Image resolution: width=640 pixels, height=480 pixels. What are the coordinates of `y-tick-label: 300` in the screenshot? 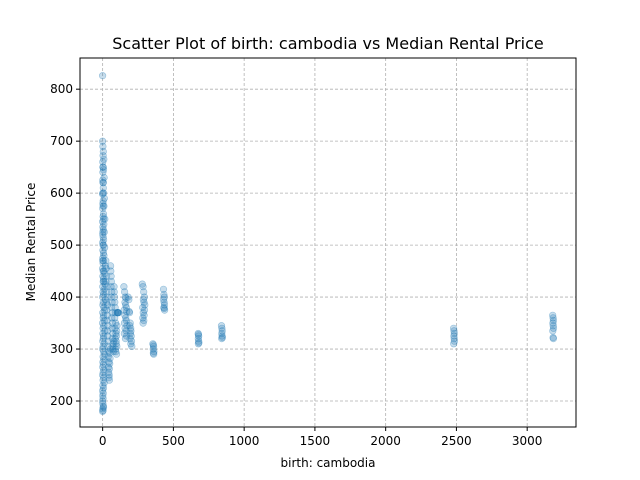 It's located at (61, 349).